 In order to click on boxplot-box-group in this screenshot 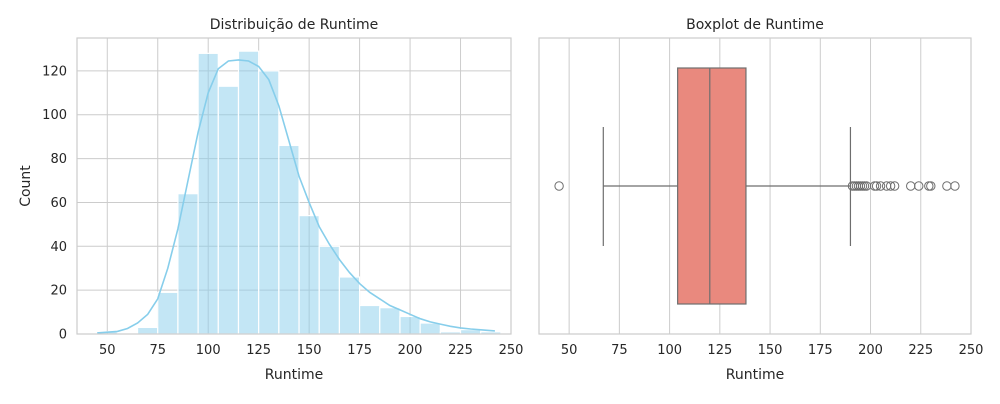, I will do `click(727, 186)`.